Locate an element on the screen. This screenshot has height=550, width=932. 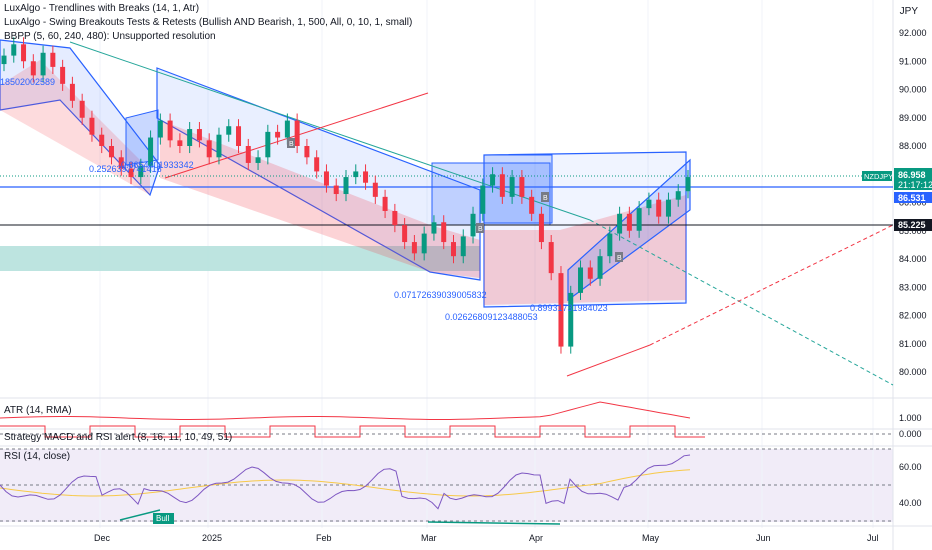
macd-signal-line is located at coordinates (352, 431).